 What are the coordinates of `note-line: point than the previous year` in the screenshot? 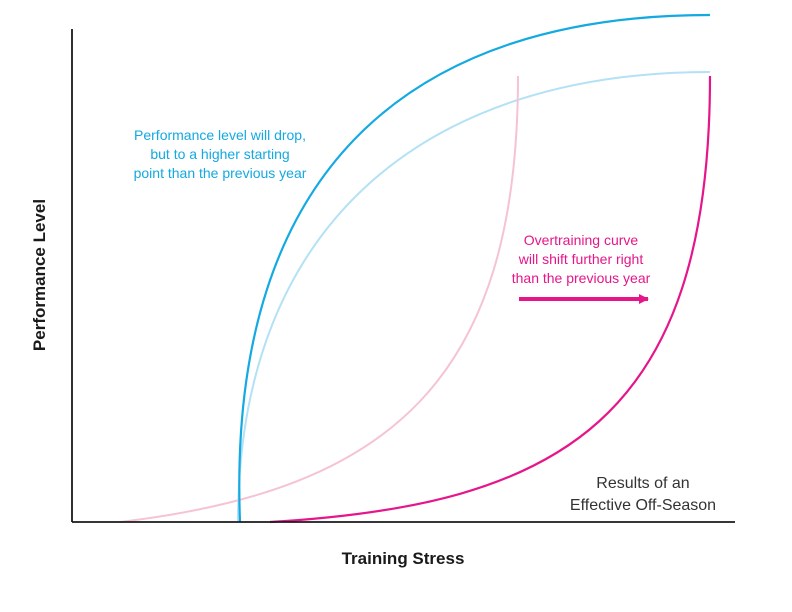 It's located at (220, 173).